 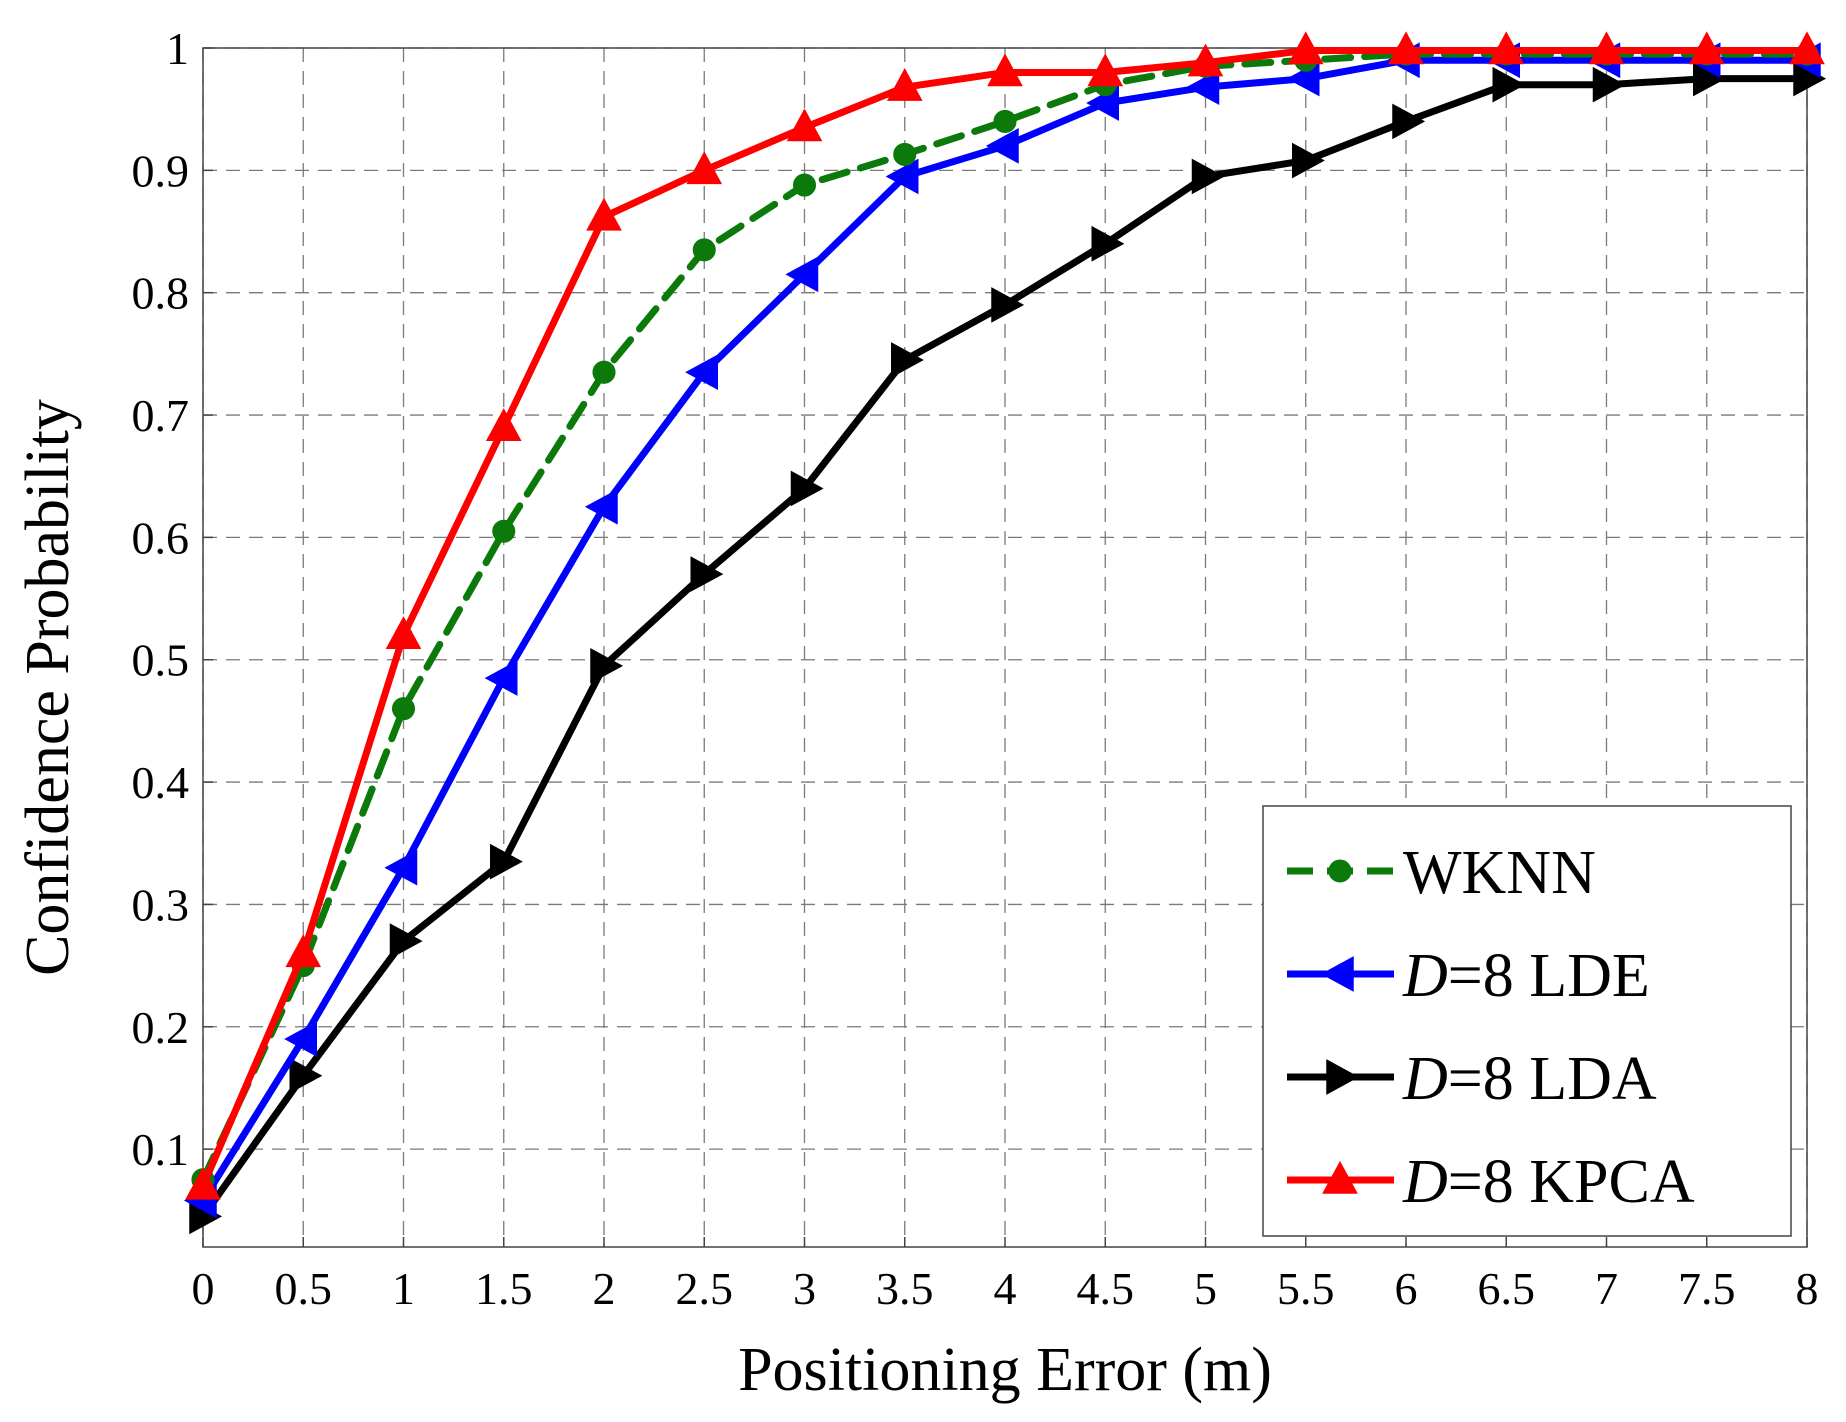 What do you see at coordinates (161, 537) in the screenshot?
I see `y-tick-label: 0.6` at bounding box center [161, 537].